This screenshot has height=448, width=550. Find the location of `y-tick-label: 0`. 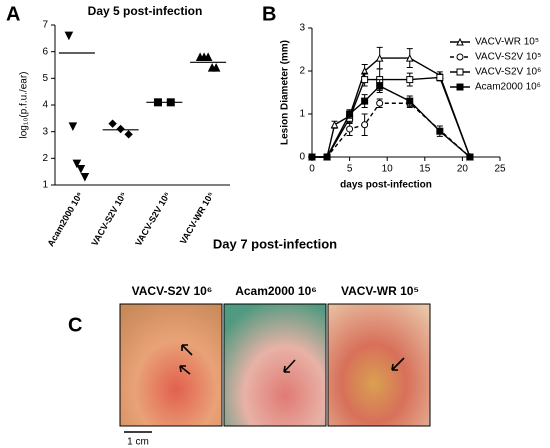

y-tick-label: 0 is located at coordinates (302, 157).